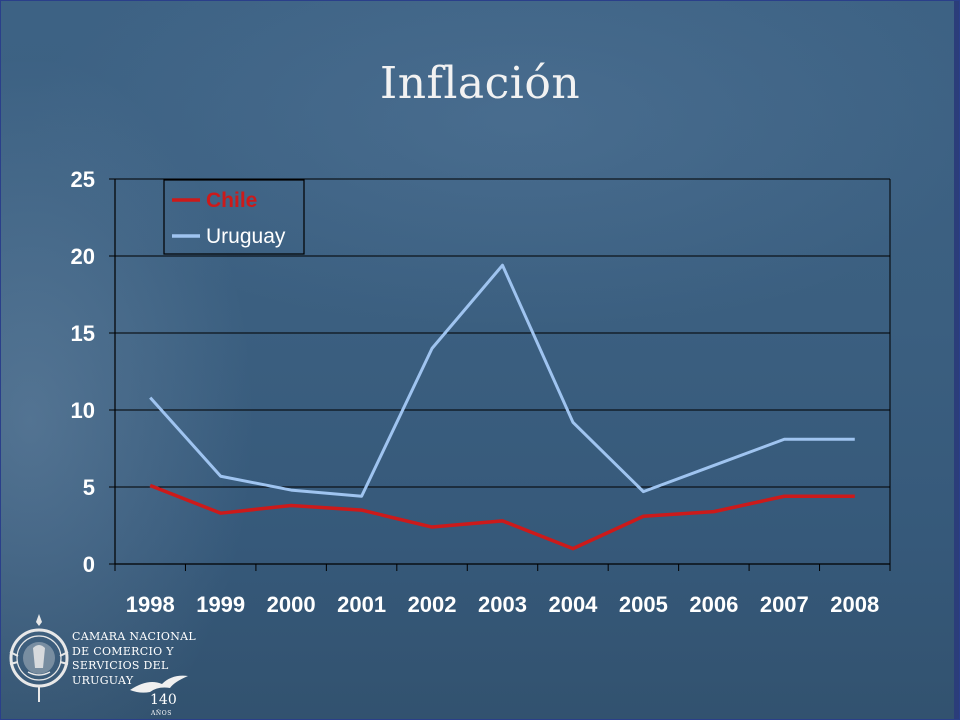 Image resolution: width=960 pixels, height=720 pixels. I want to click on y-tick-label: 10, so click(83, 410).